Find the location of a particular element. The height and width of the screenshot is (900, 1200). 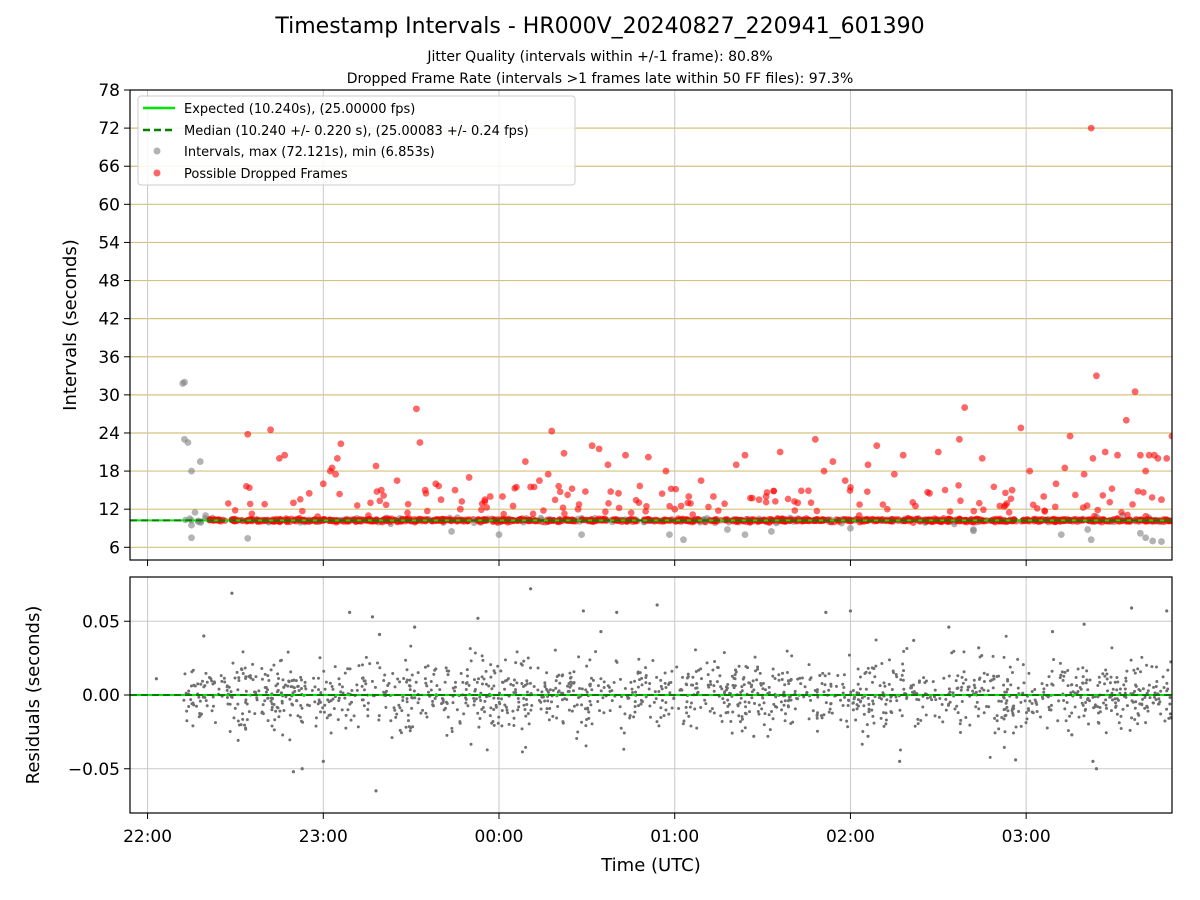

intervals-y-tick-label: 48 is located at coordinates (109, 282).